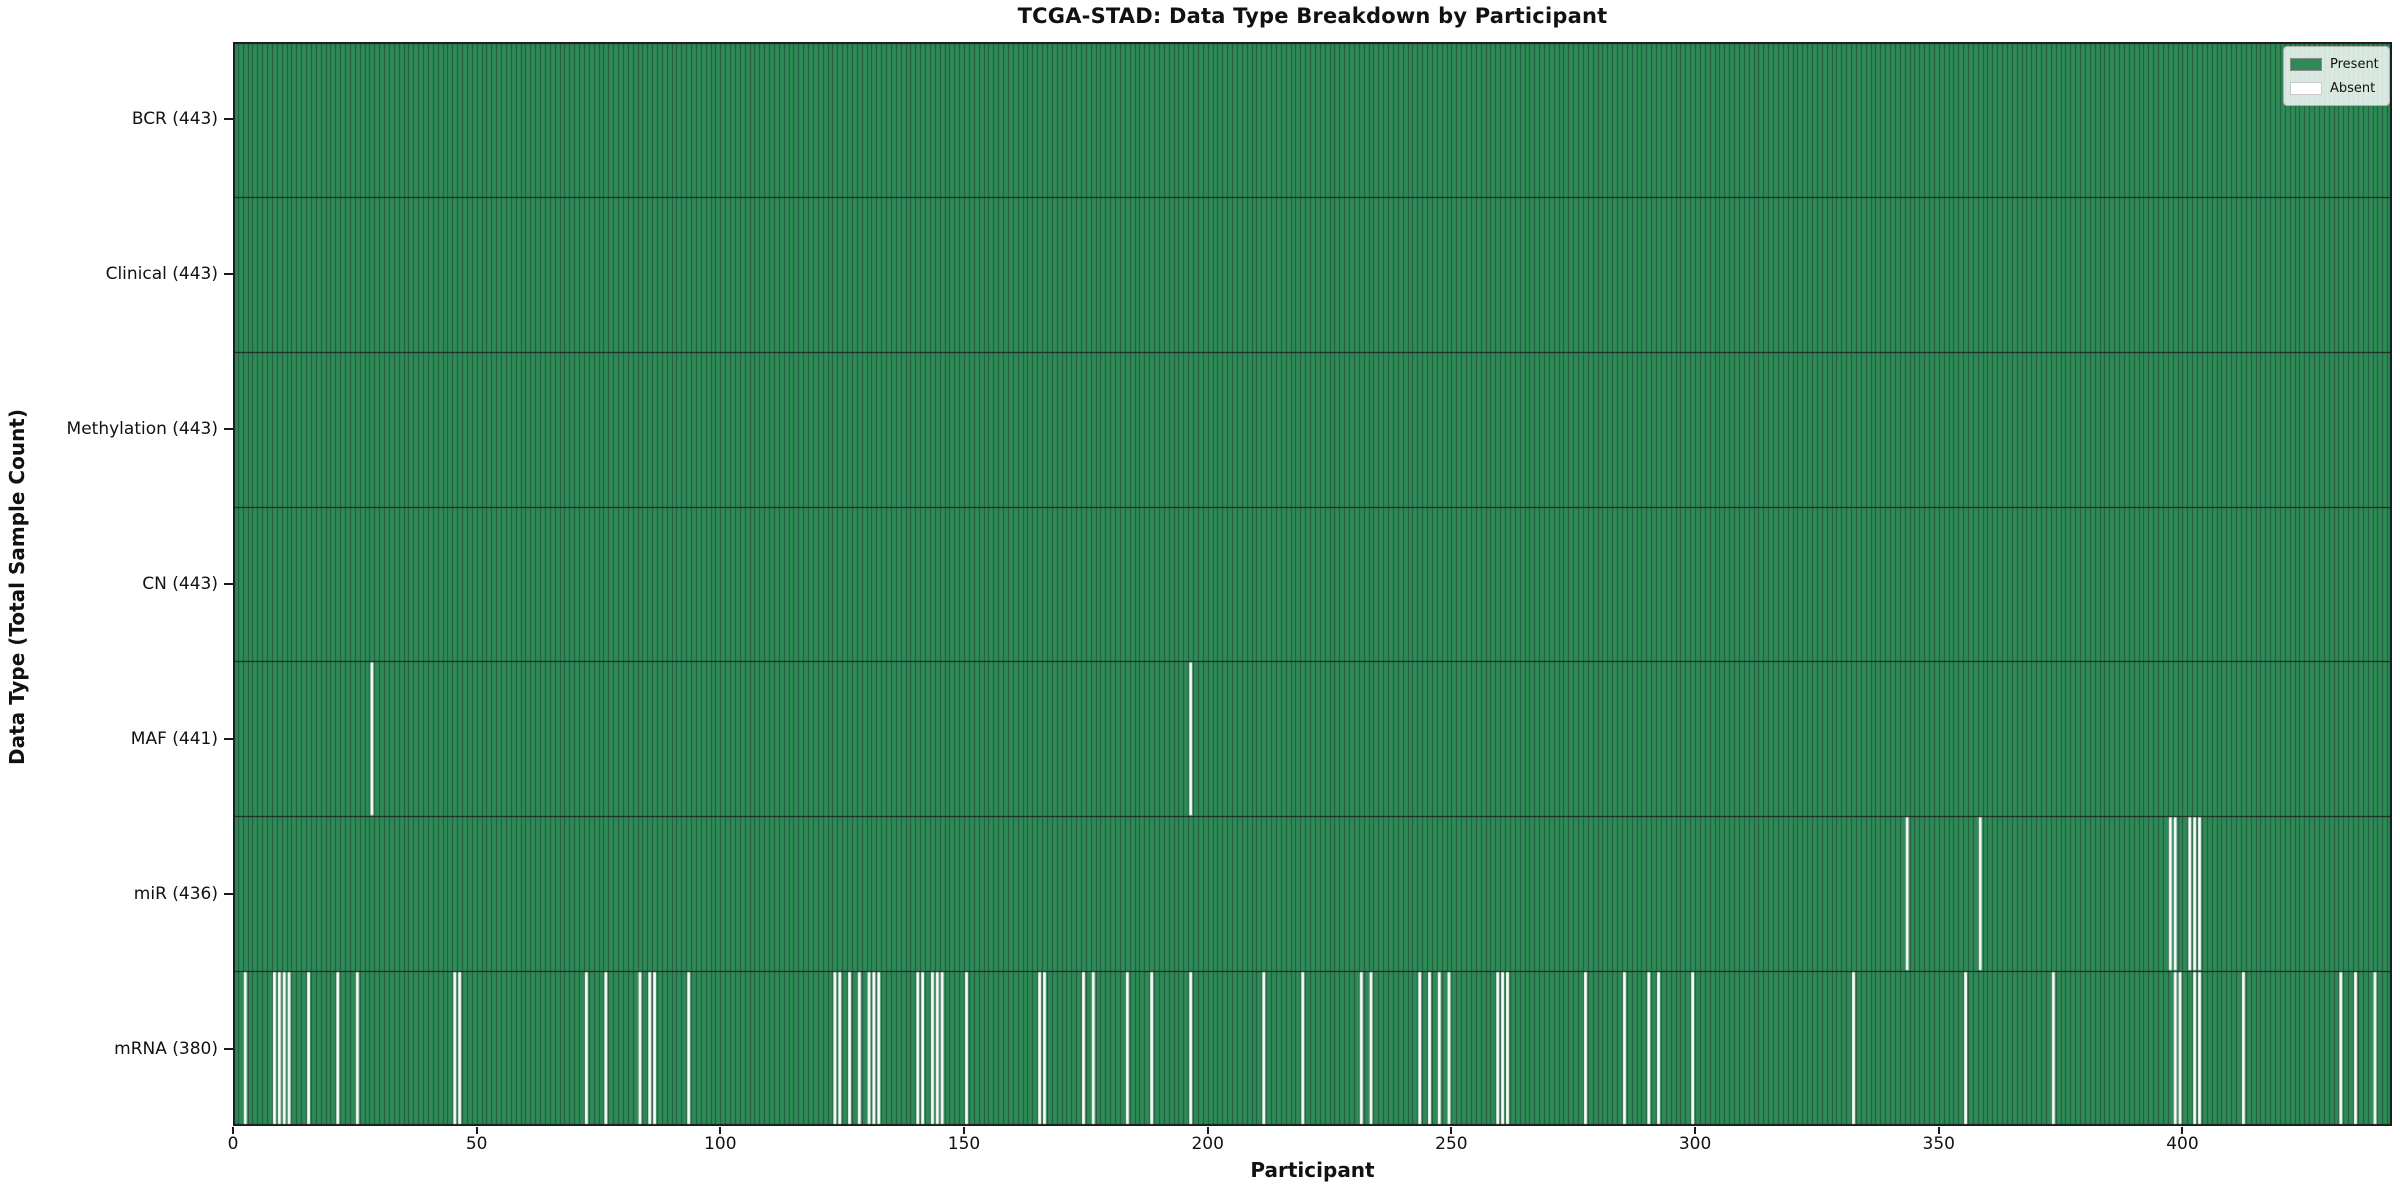  Describe the element at coordinates (1312, 1170) in the screenshot. I see `x-axis-label: Participant` at that location.